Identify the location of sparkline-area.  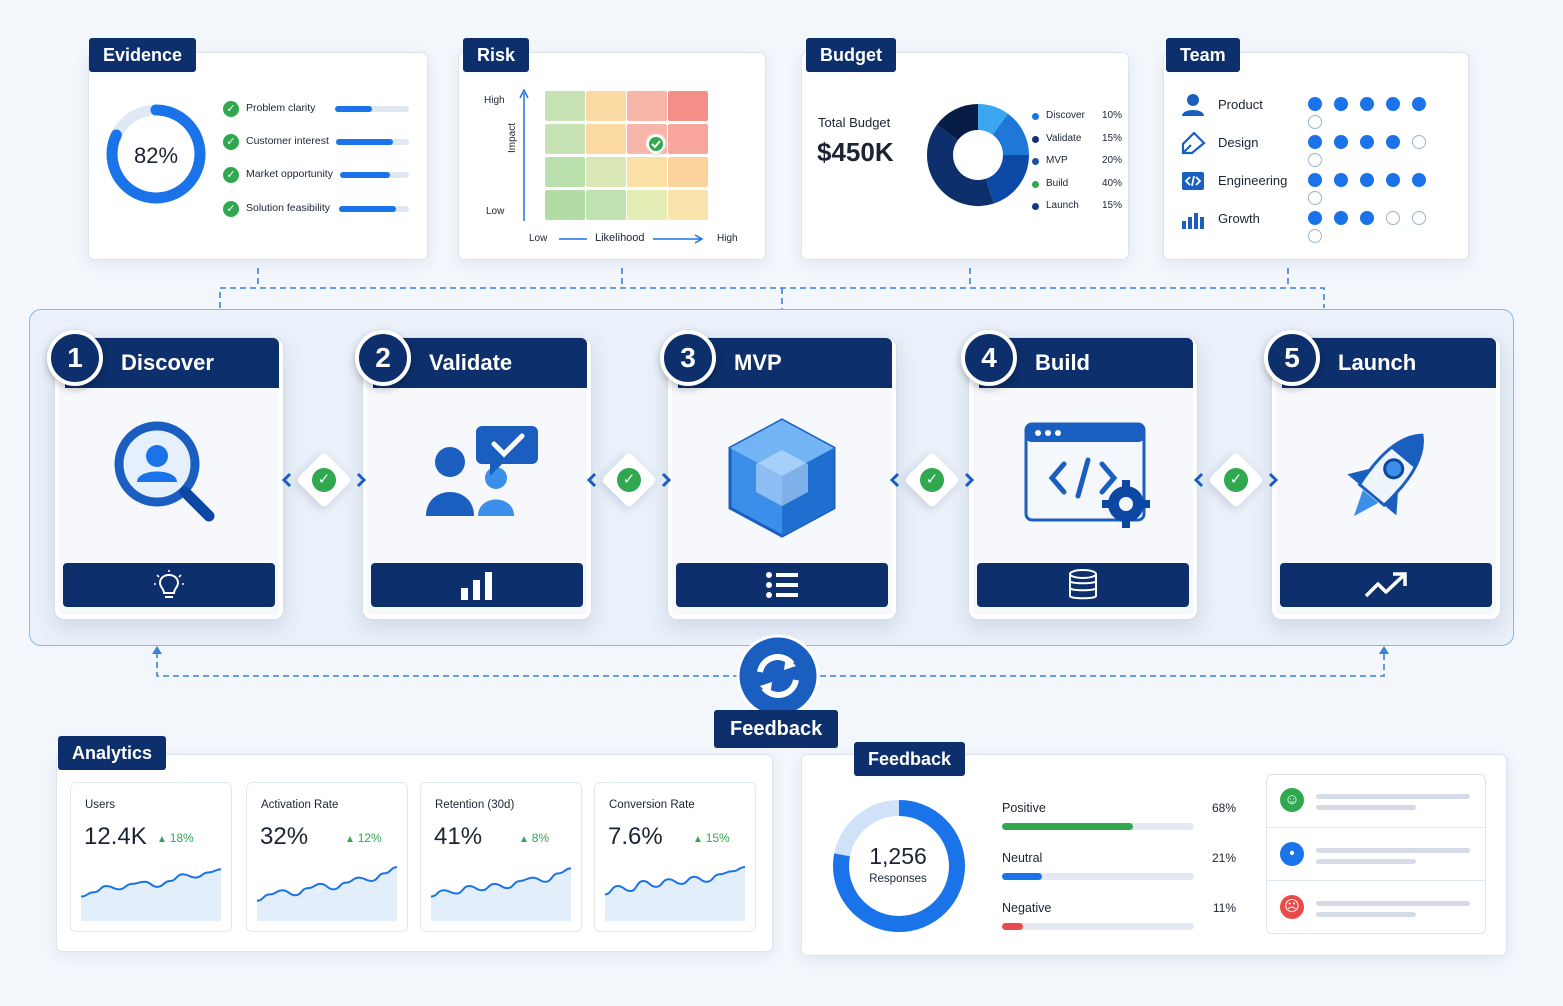
(151, 895).